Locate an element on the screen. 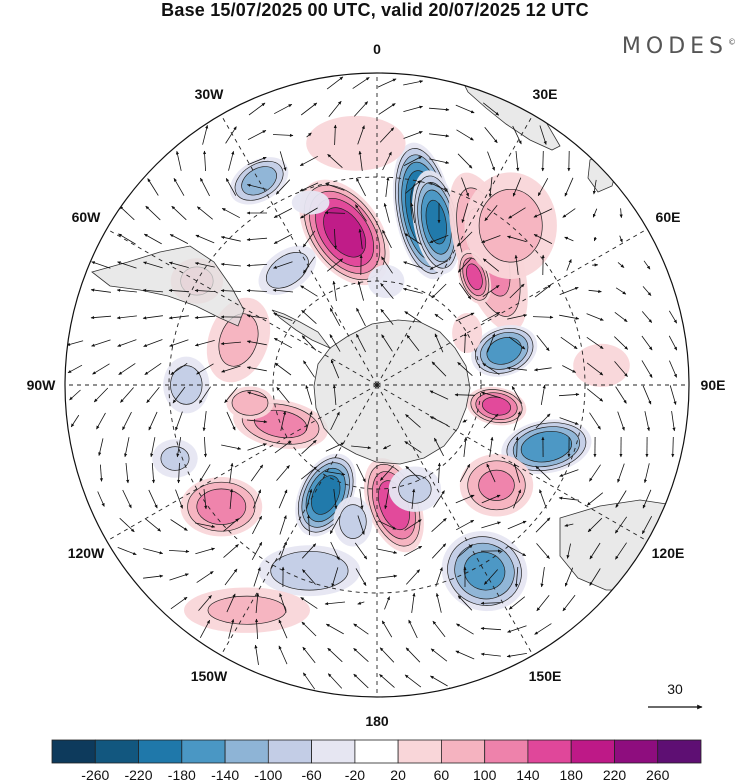 Image resolution: width=750 pixels, height=783 pixels. colorbar-tick-label: 220 is located at coordinates (615, 775).